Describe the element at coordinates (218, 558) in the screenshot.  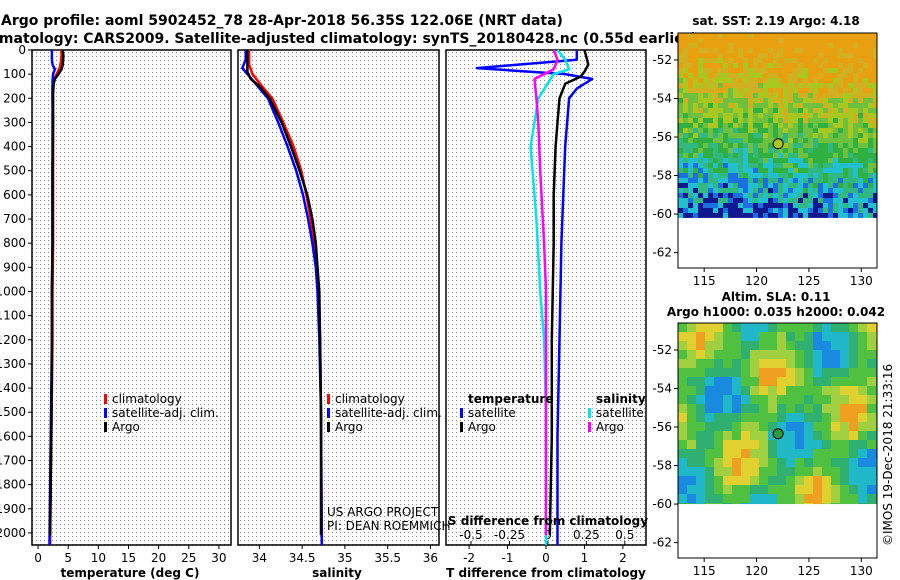
I see `x-tick-label: 30` at that location.